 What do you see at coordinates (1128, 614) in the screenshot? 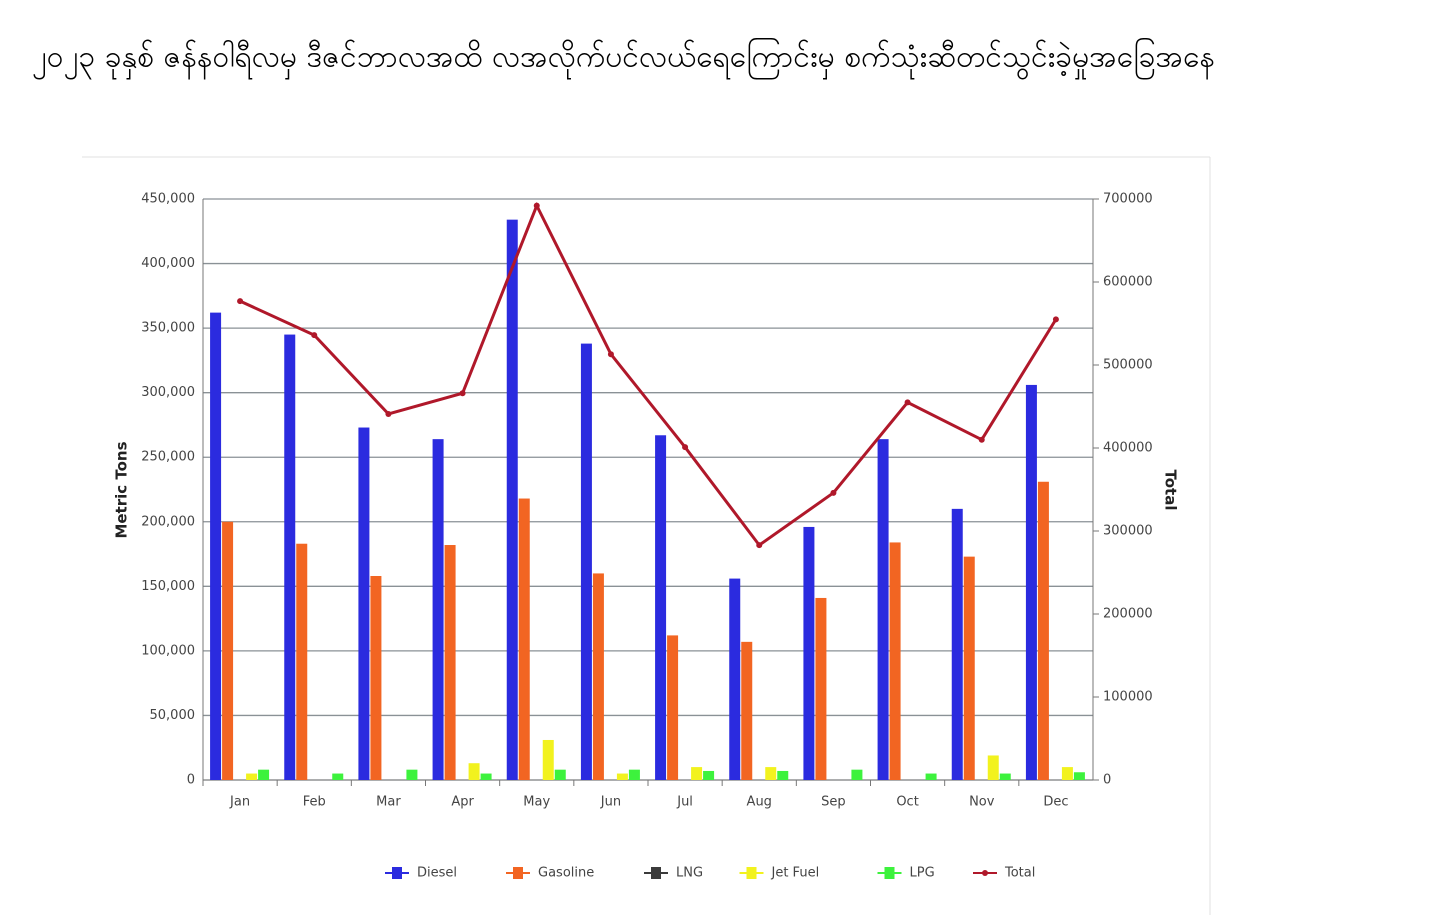
I see `y2-tick-label: 200000` at bounding box center [1128, 614].